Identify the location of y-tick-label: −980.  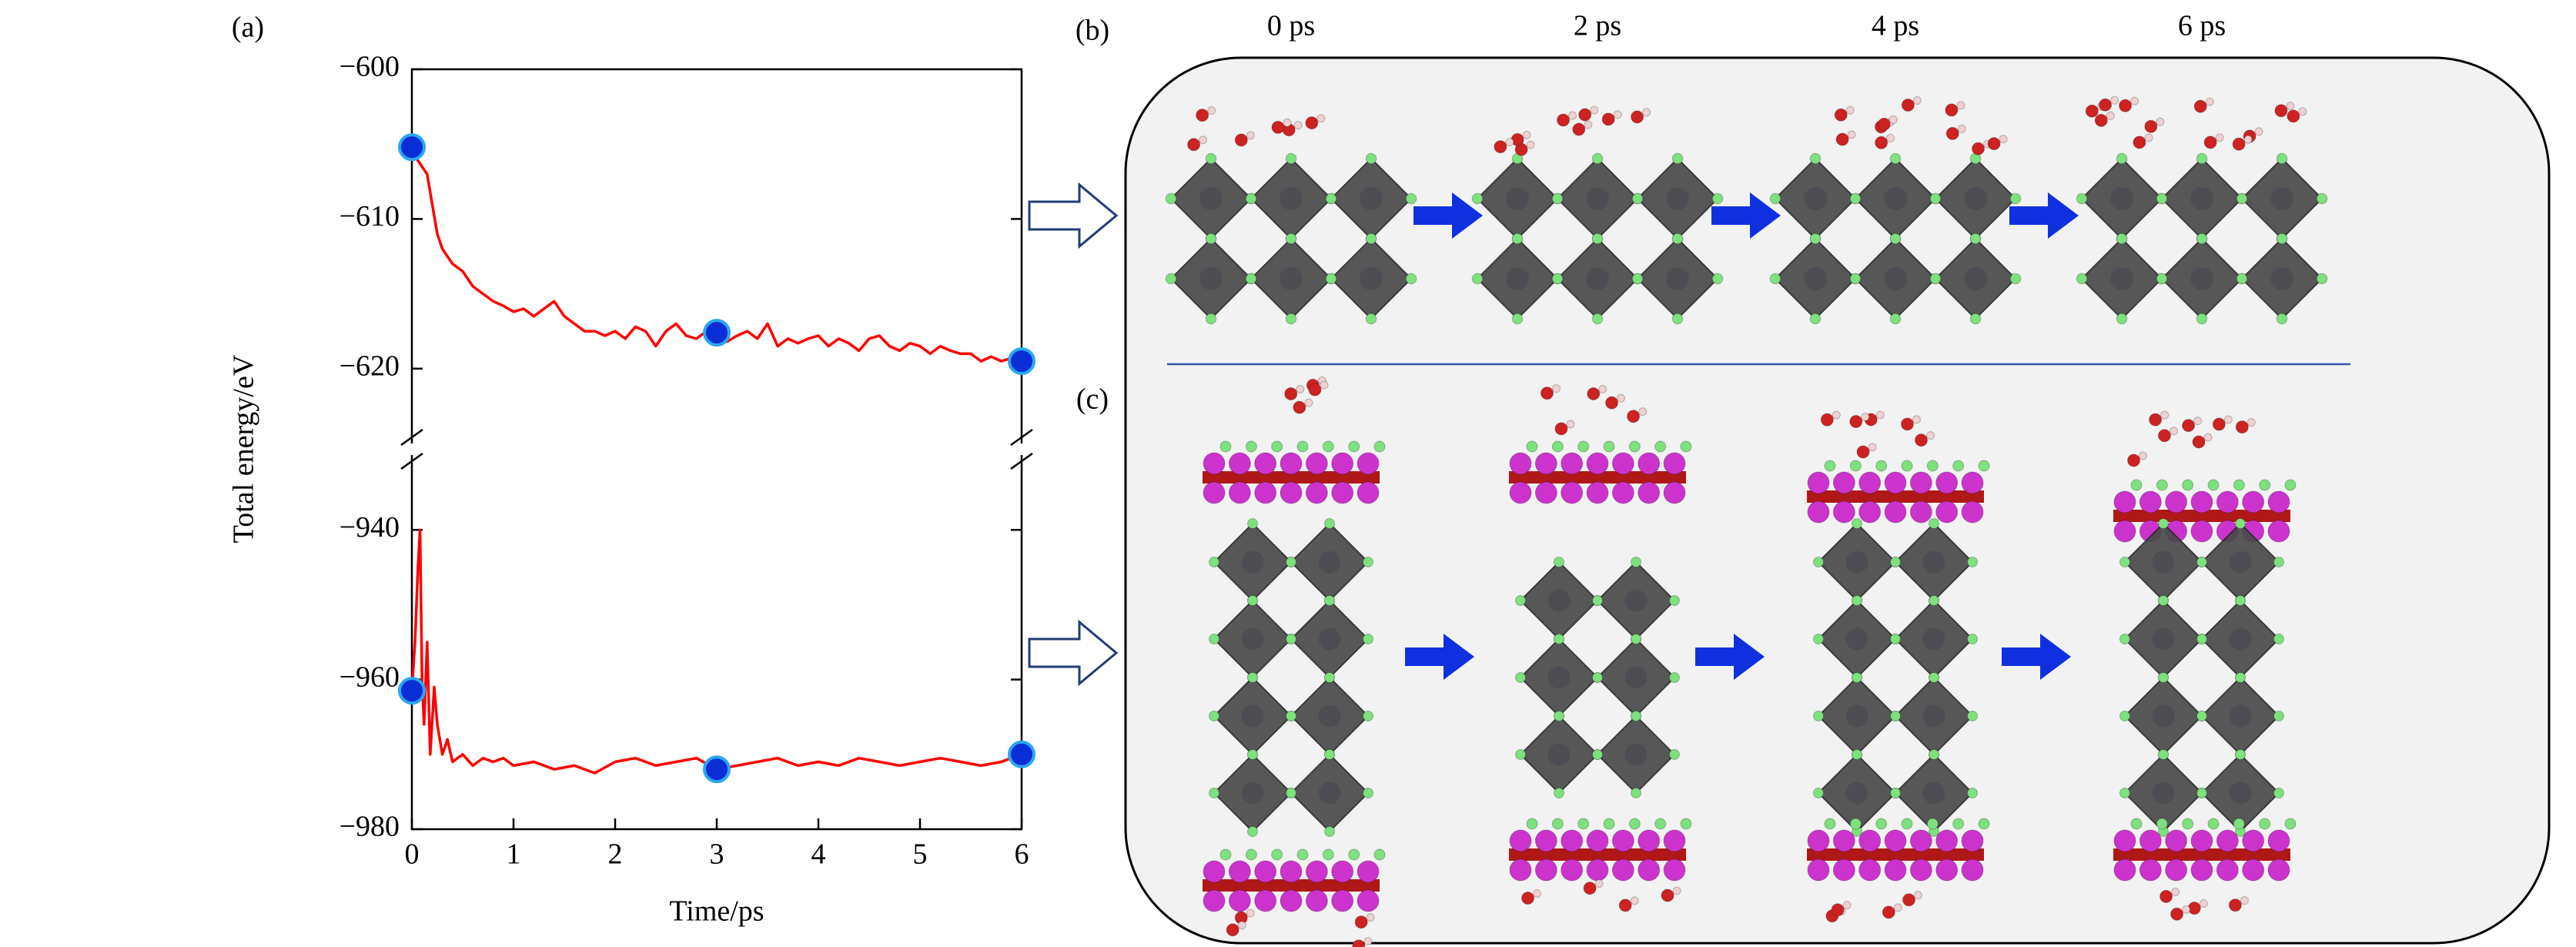
(370, 827).